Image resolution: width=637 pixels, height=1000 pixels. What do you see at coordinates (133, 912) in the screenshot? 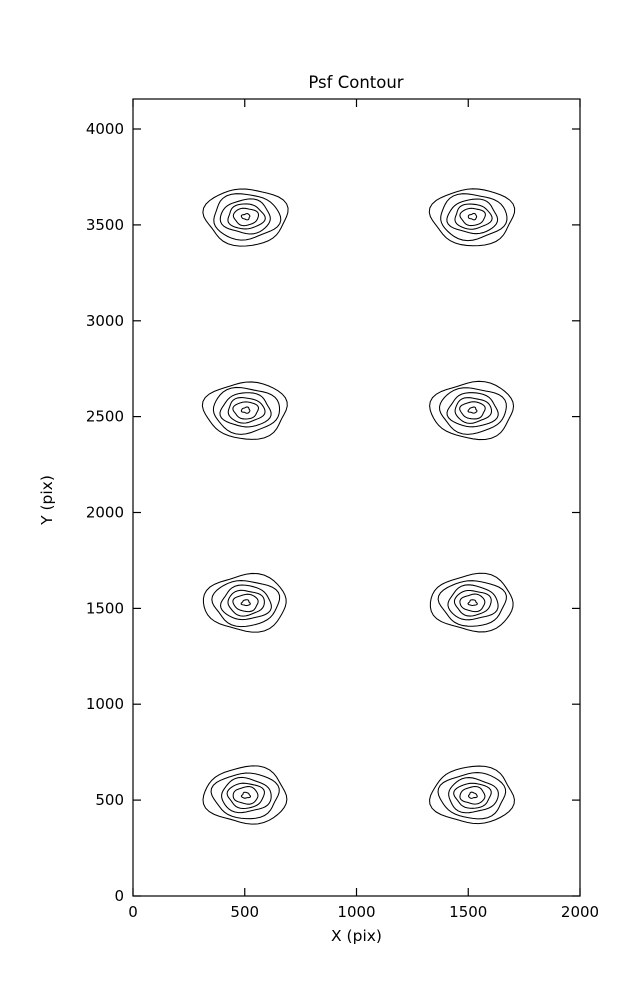
I see `x-tick-label: 0` at bounding box center [133, 912].